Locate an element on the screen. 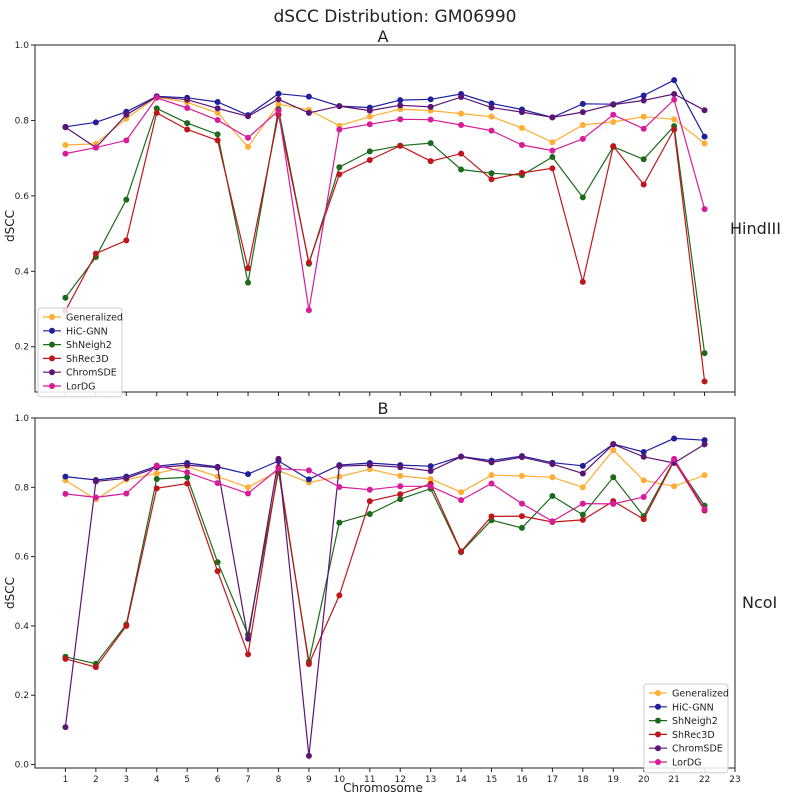 The width and height of the screenshot is (790, 793). legend-swatch-marker-lordg is located at coordinates (52, 386).